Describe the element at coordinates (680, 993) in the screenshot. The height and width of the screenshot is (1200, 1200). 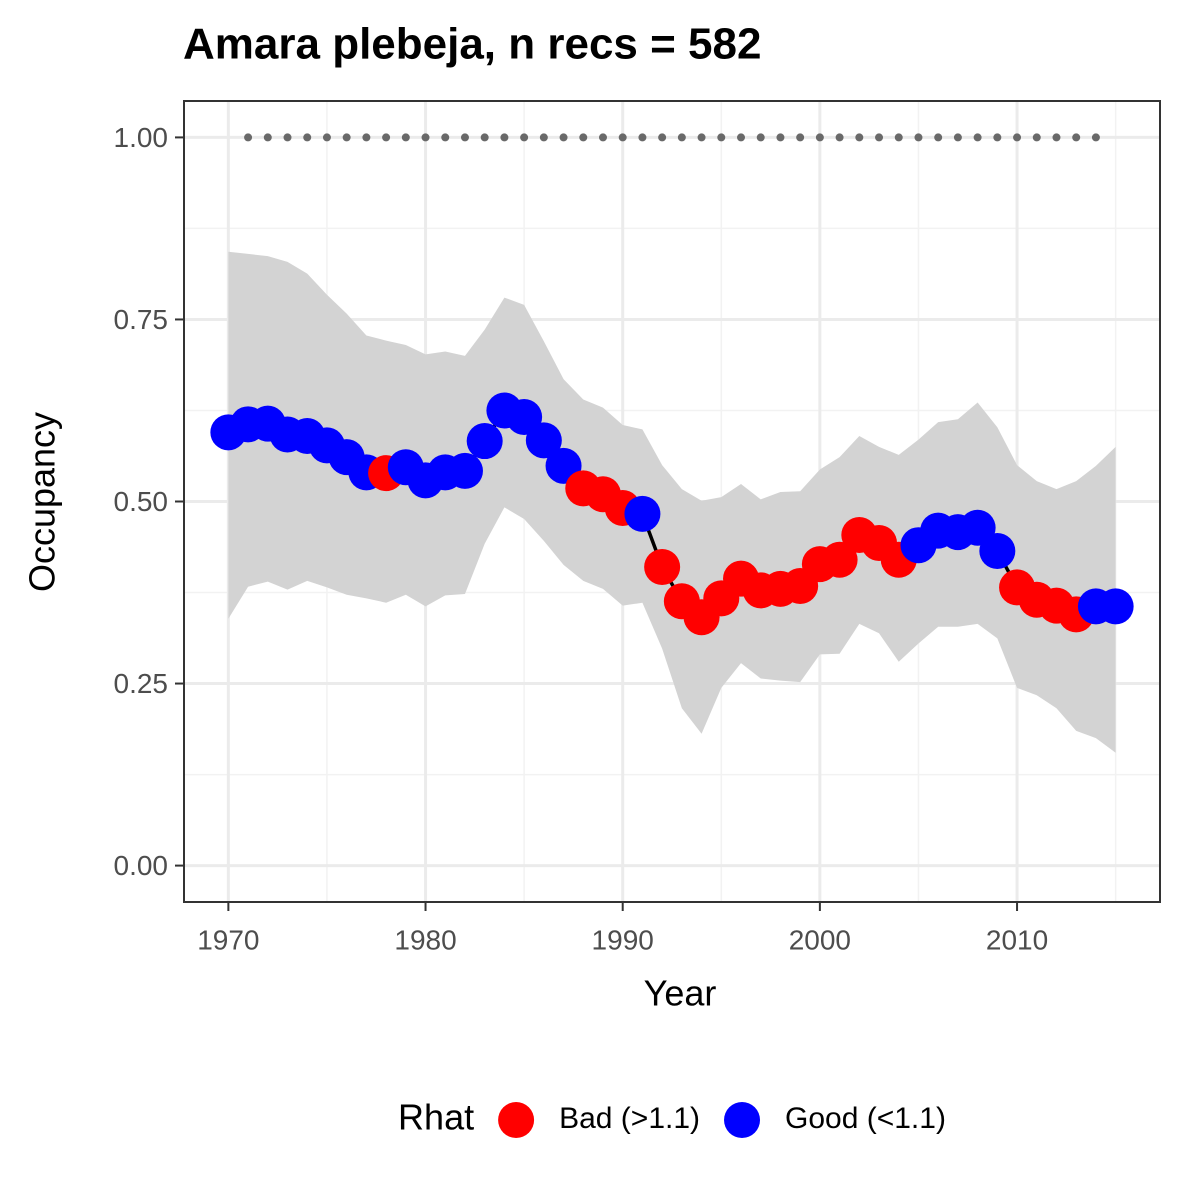
I see `x-axis-label: Year` at that location.